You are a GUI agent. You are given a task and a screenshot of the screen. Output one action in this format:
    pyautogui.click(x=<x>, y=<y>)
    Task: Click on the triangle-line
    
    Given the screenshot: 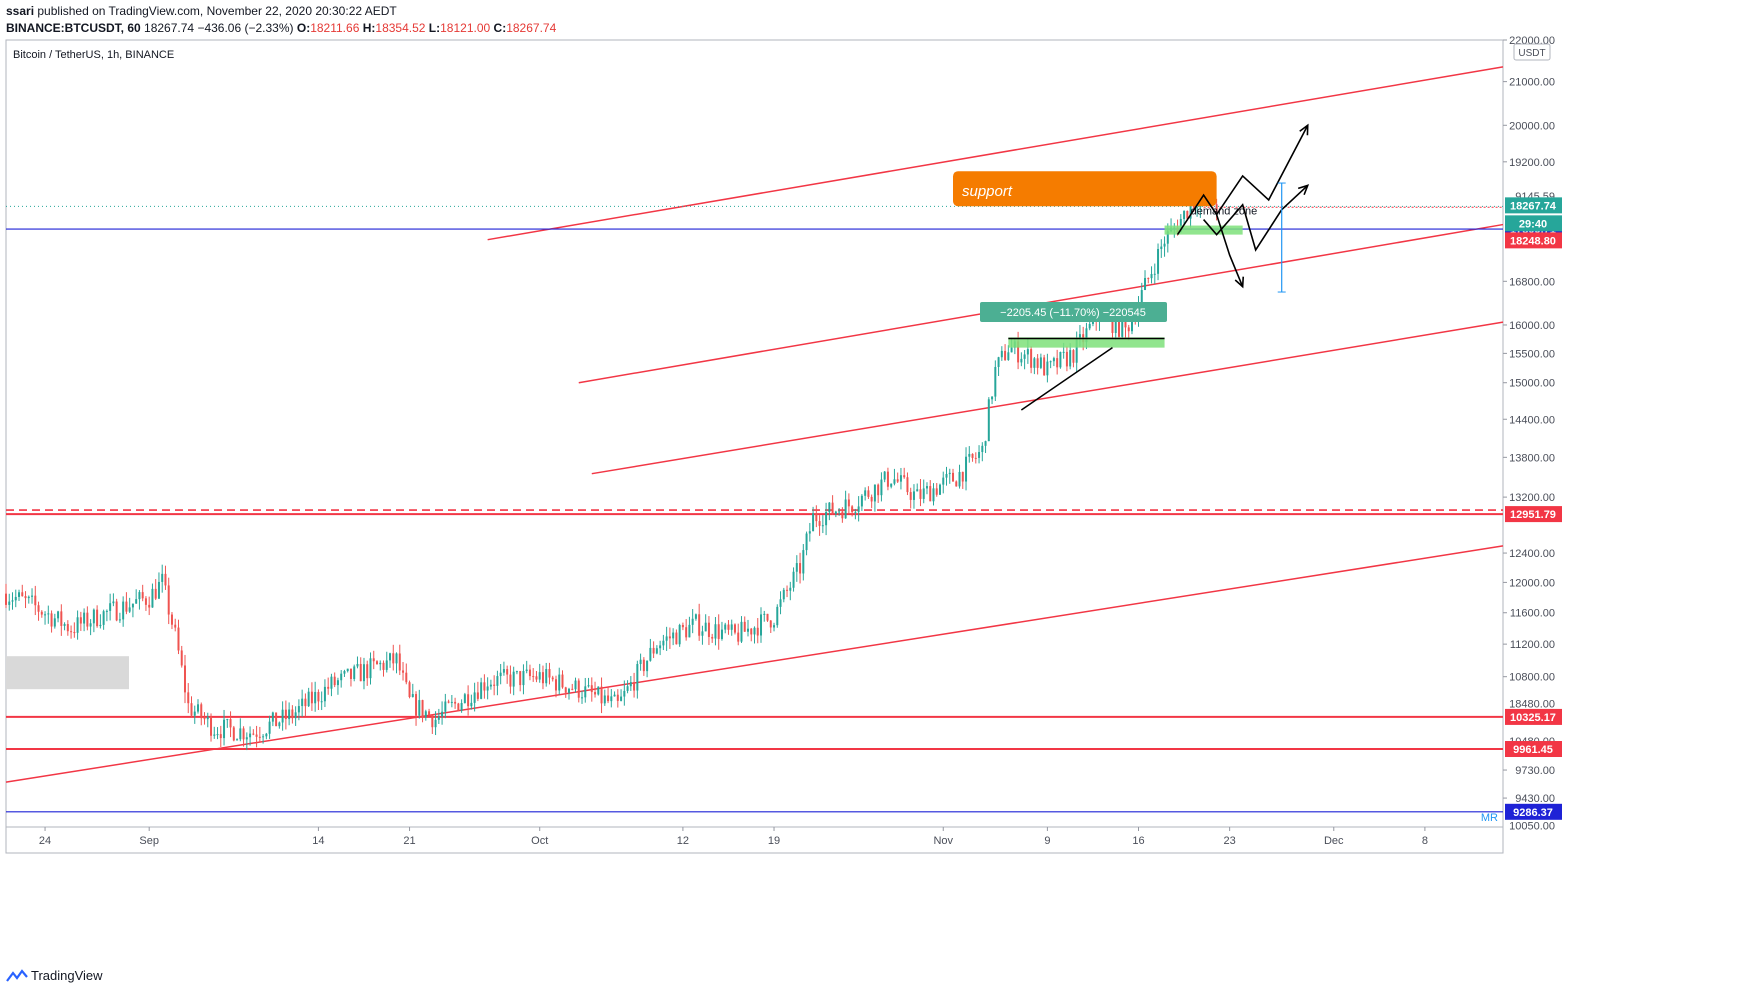 What is the action you would take?
    pyautogui.click(x=1066, y=379)
    